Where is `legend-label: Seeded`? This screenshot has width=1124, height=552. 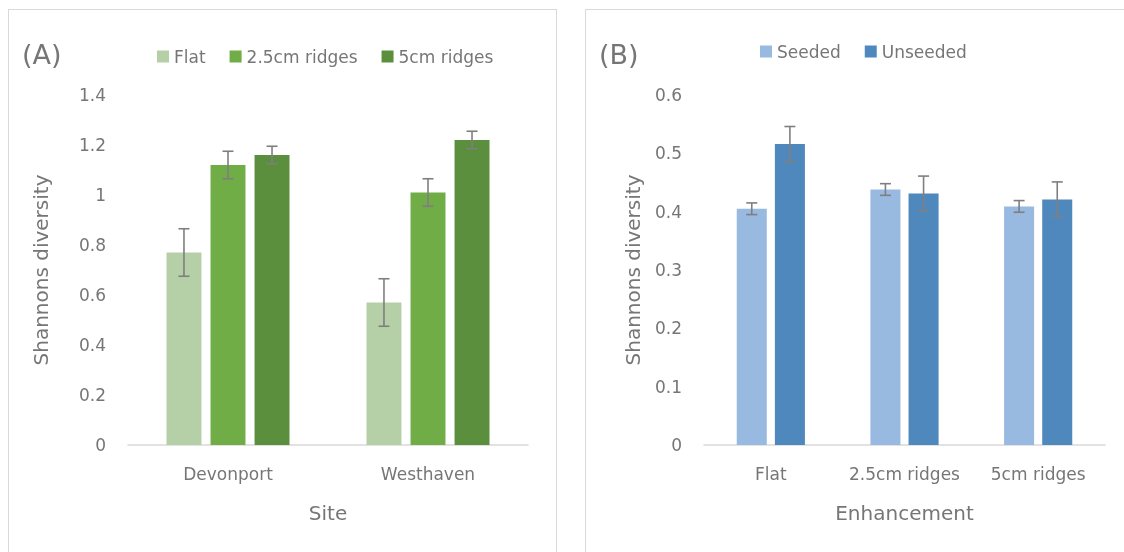
legend-label: Seeded is located at coordinates (809, 51).